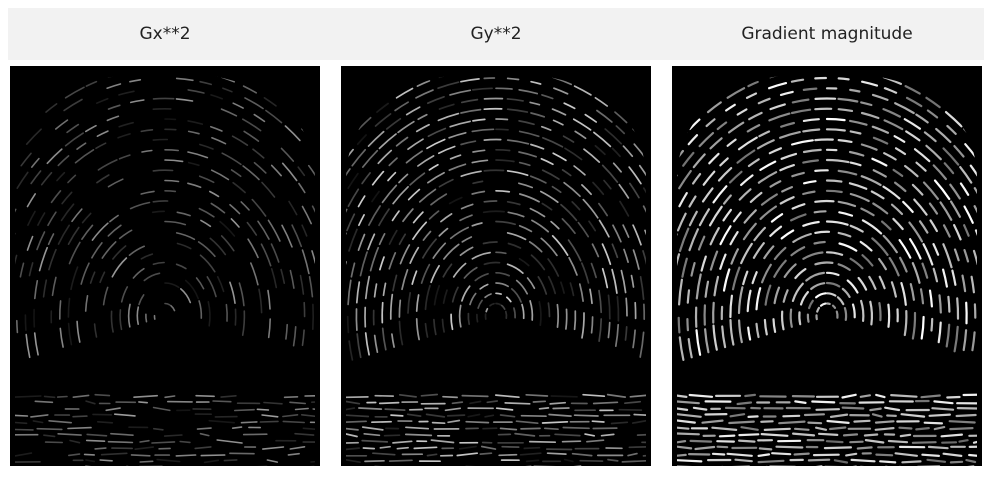 Image resolution: width=1000 pixels, height=479 pixels. I want to click on panel-titles-bar, so click(496, 34).